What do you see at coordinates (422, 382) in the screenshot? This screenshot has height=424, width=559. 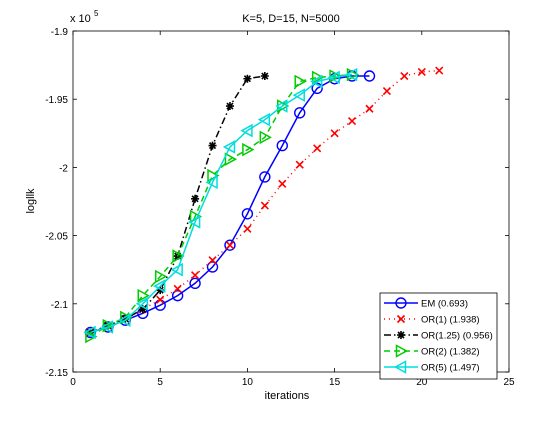 I see `x-tick-label: 20` at bounding box center [422, 382].